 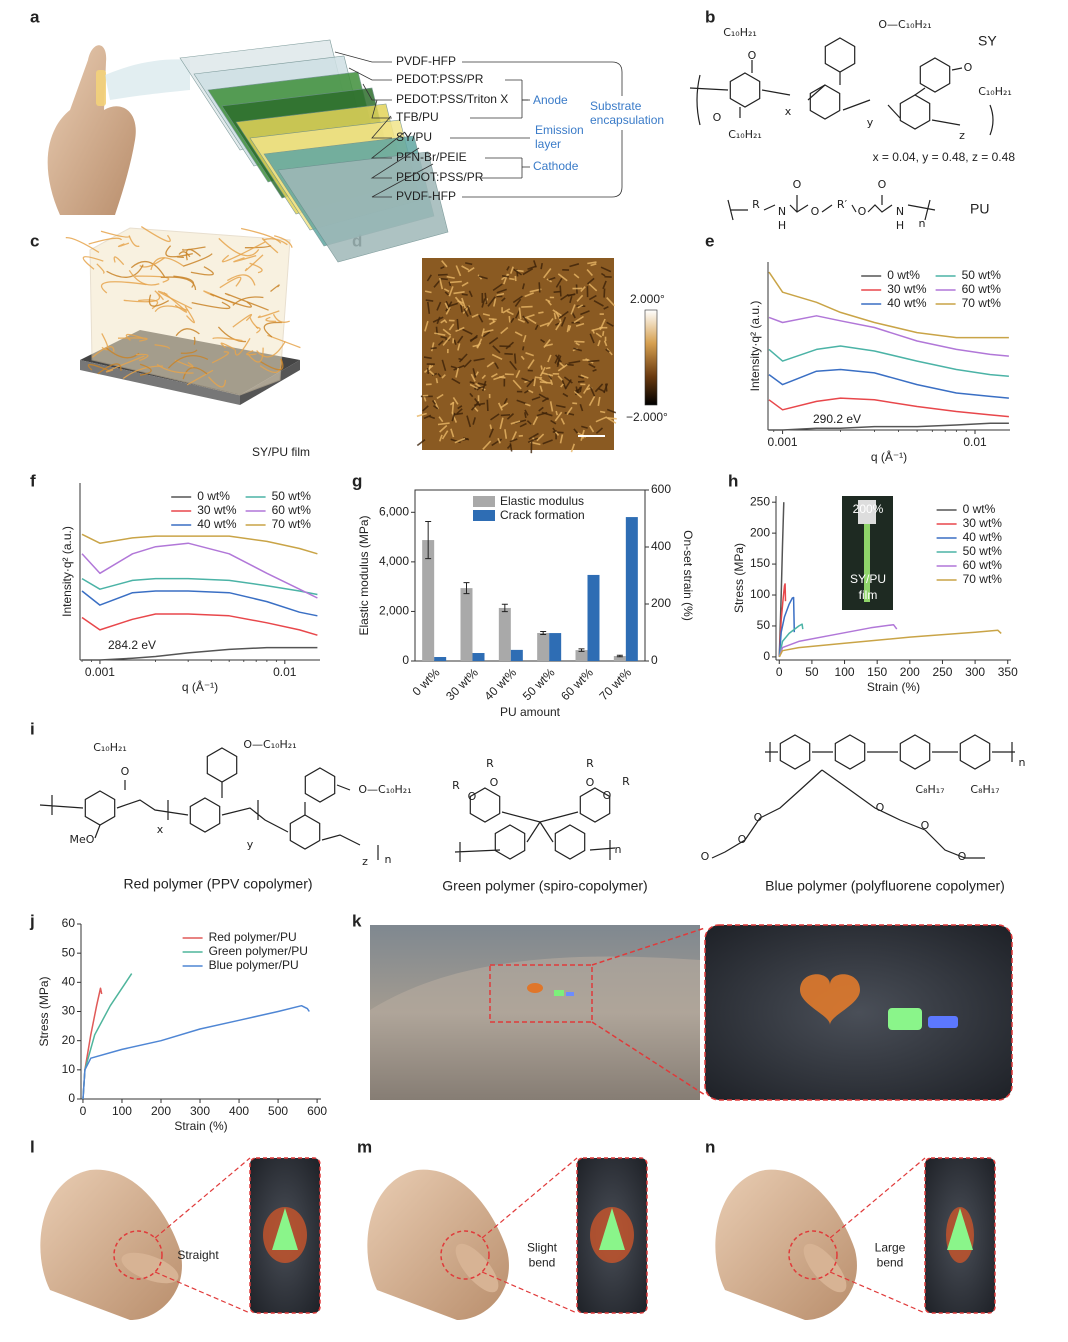 What do you see at coordinates (394, 611) in the screenshot?
I see `y-tick-label: 2,000` at bounding box center [394, 611].